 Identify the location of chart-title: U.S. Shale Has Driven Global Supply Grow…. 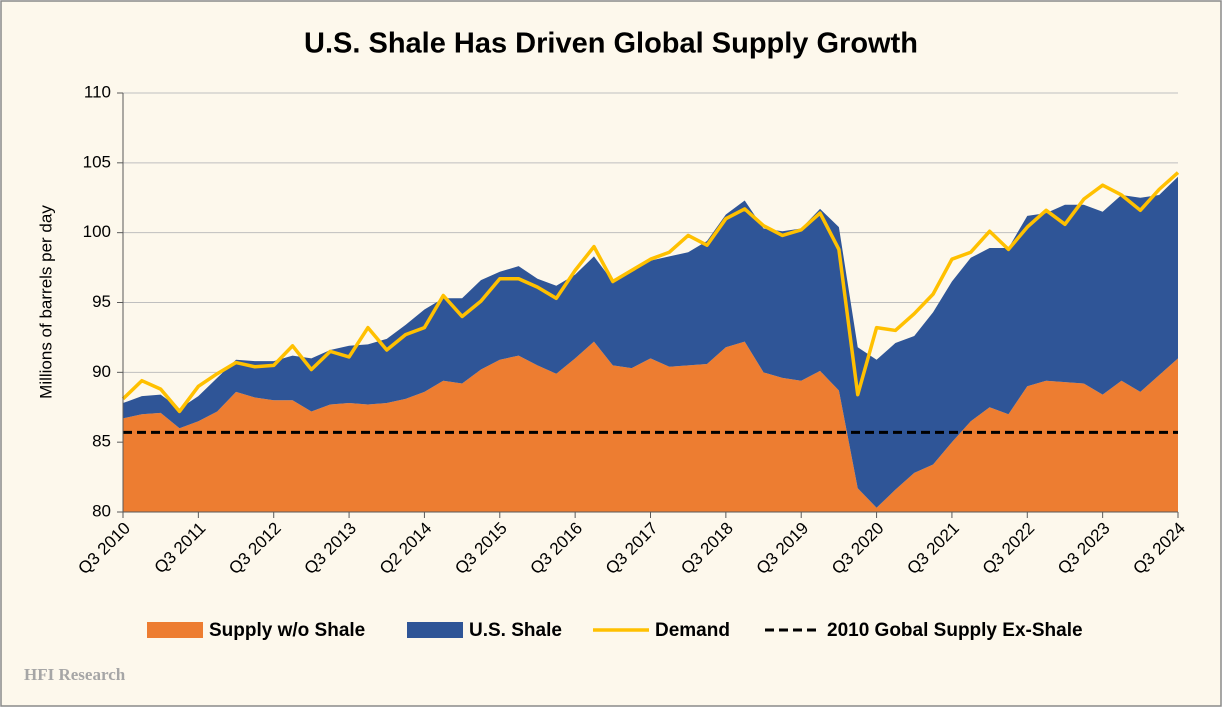
(611, 44).